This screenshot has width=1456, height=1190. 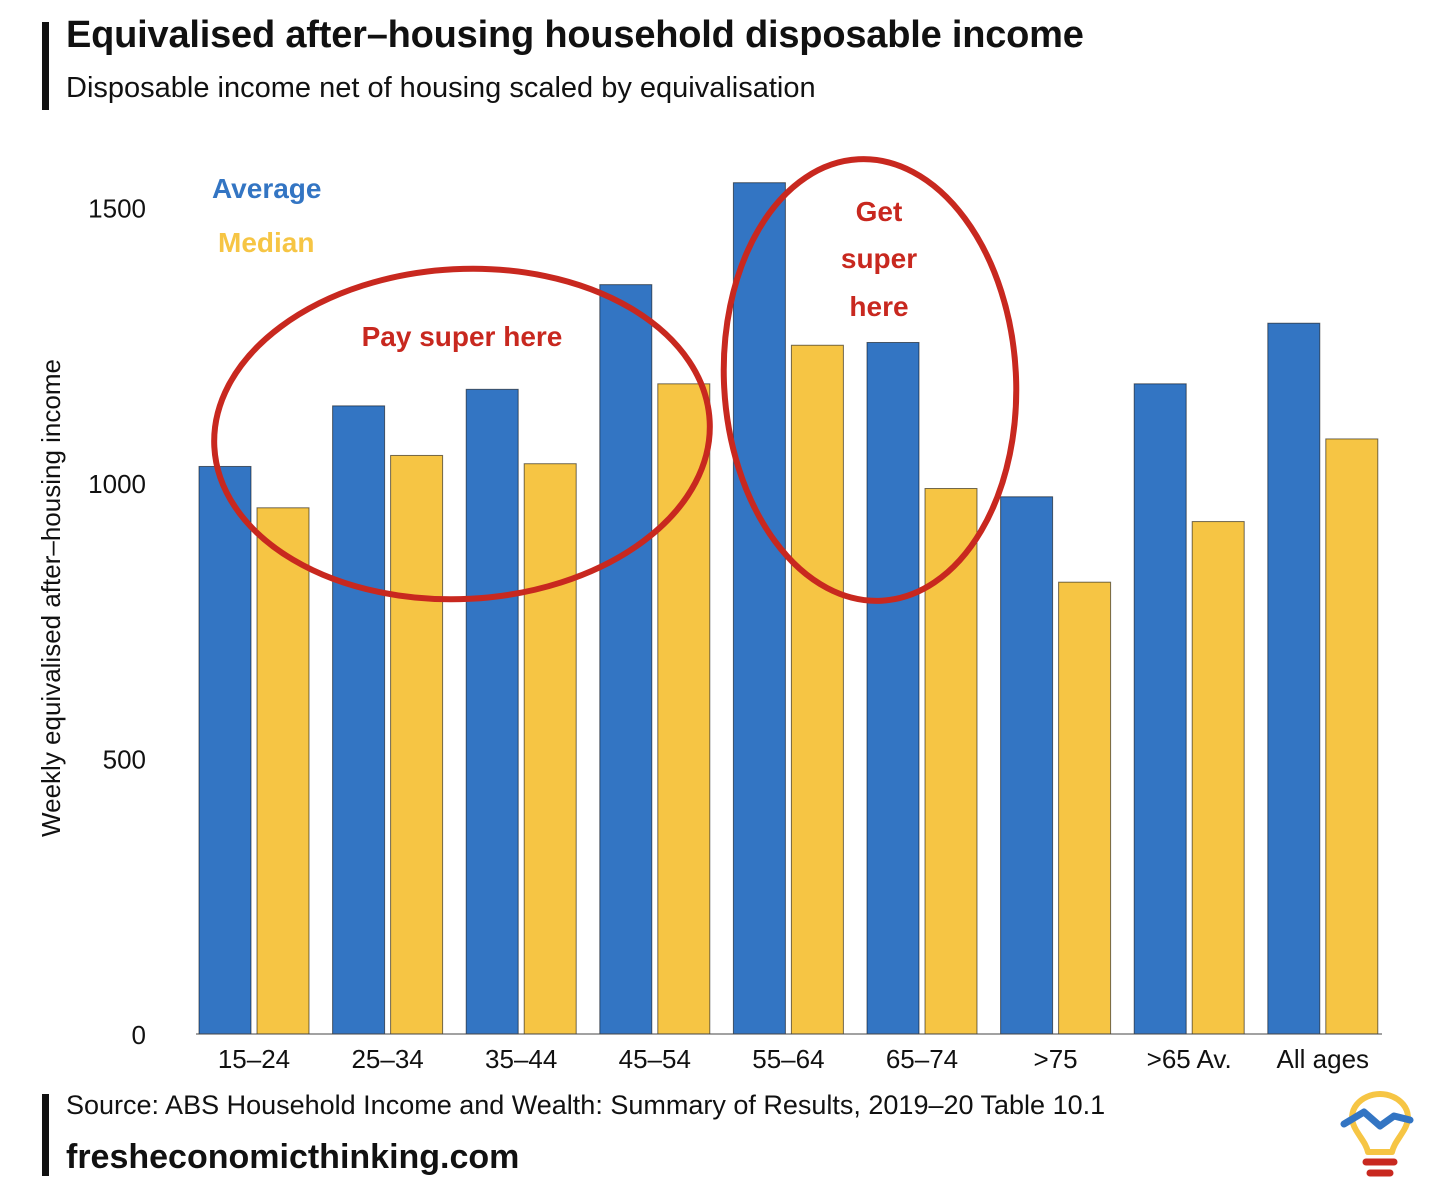 I want to click on lightbulb-logo-icon, so click(x=1377, y=1134).